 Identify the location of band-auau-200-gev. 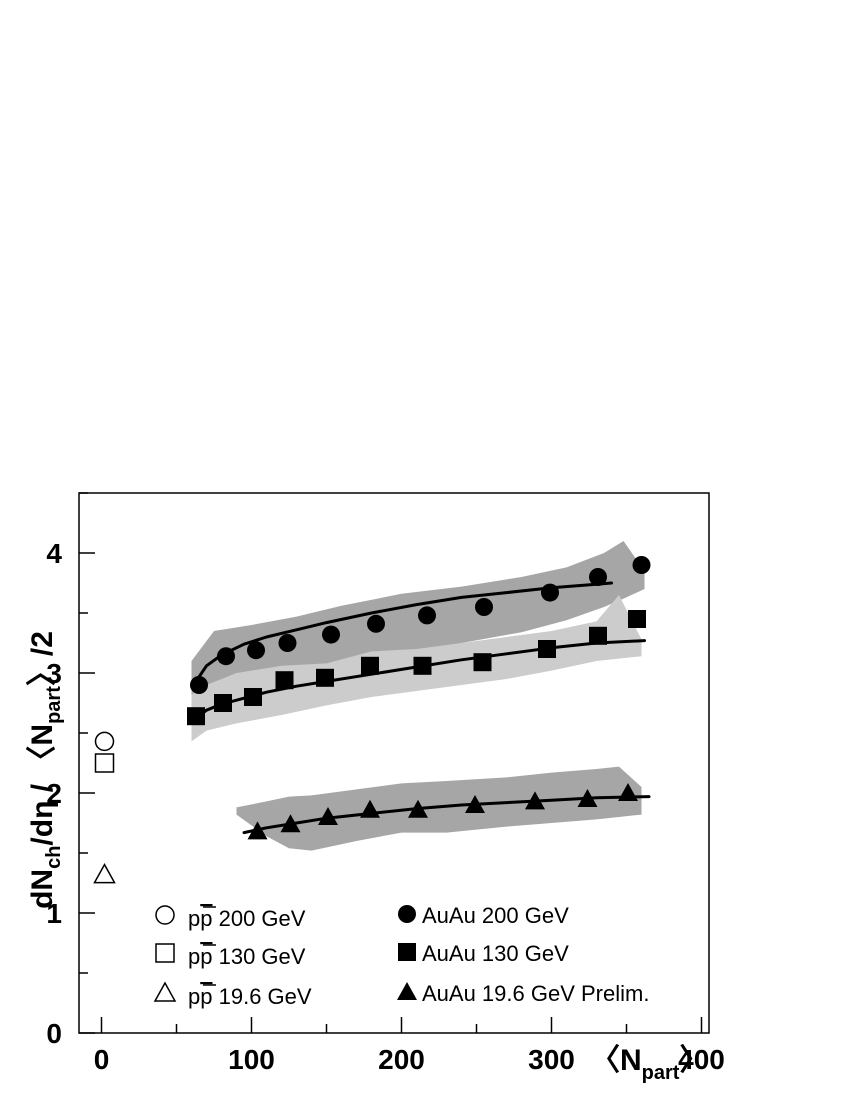
(418, 620).